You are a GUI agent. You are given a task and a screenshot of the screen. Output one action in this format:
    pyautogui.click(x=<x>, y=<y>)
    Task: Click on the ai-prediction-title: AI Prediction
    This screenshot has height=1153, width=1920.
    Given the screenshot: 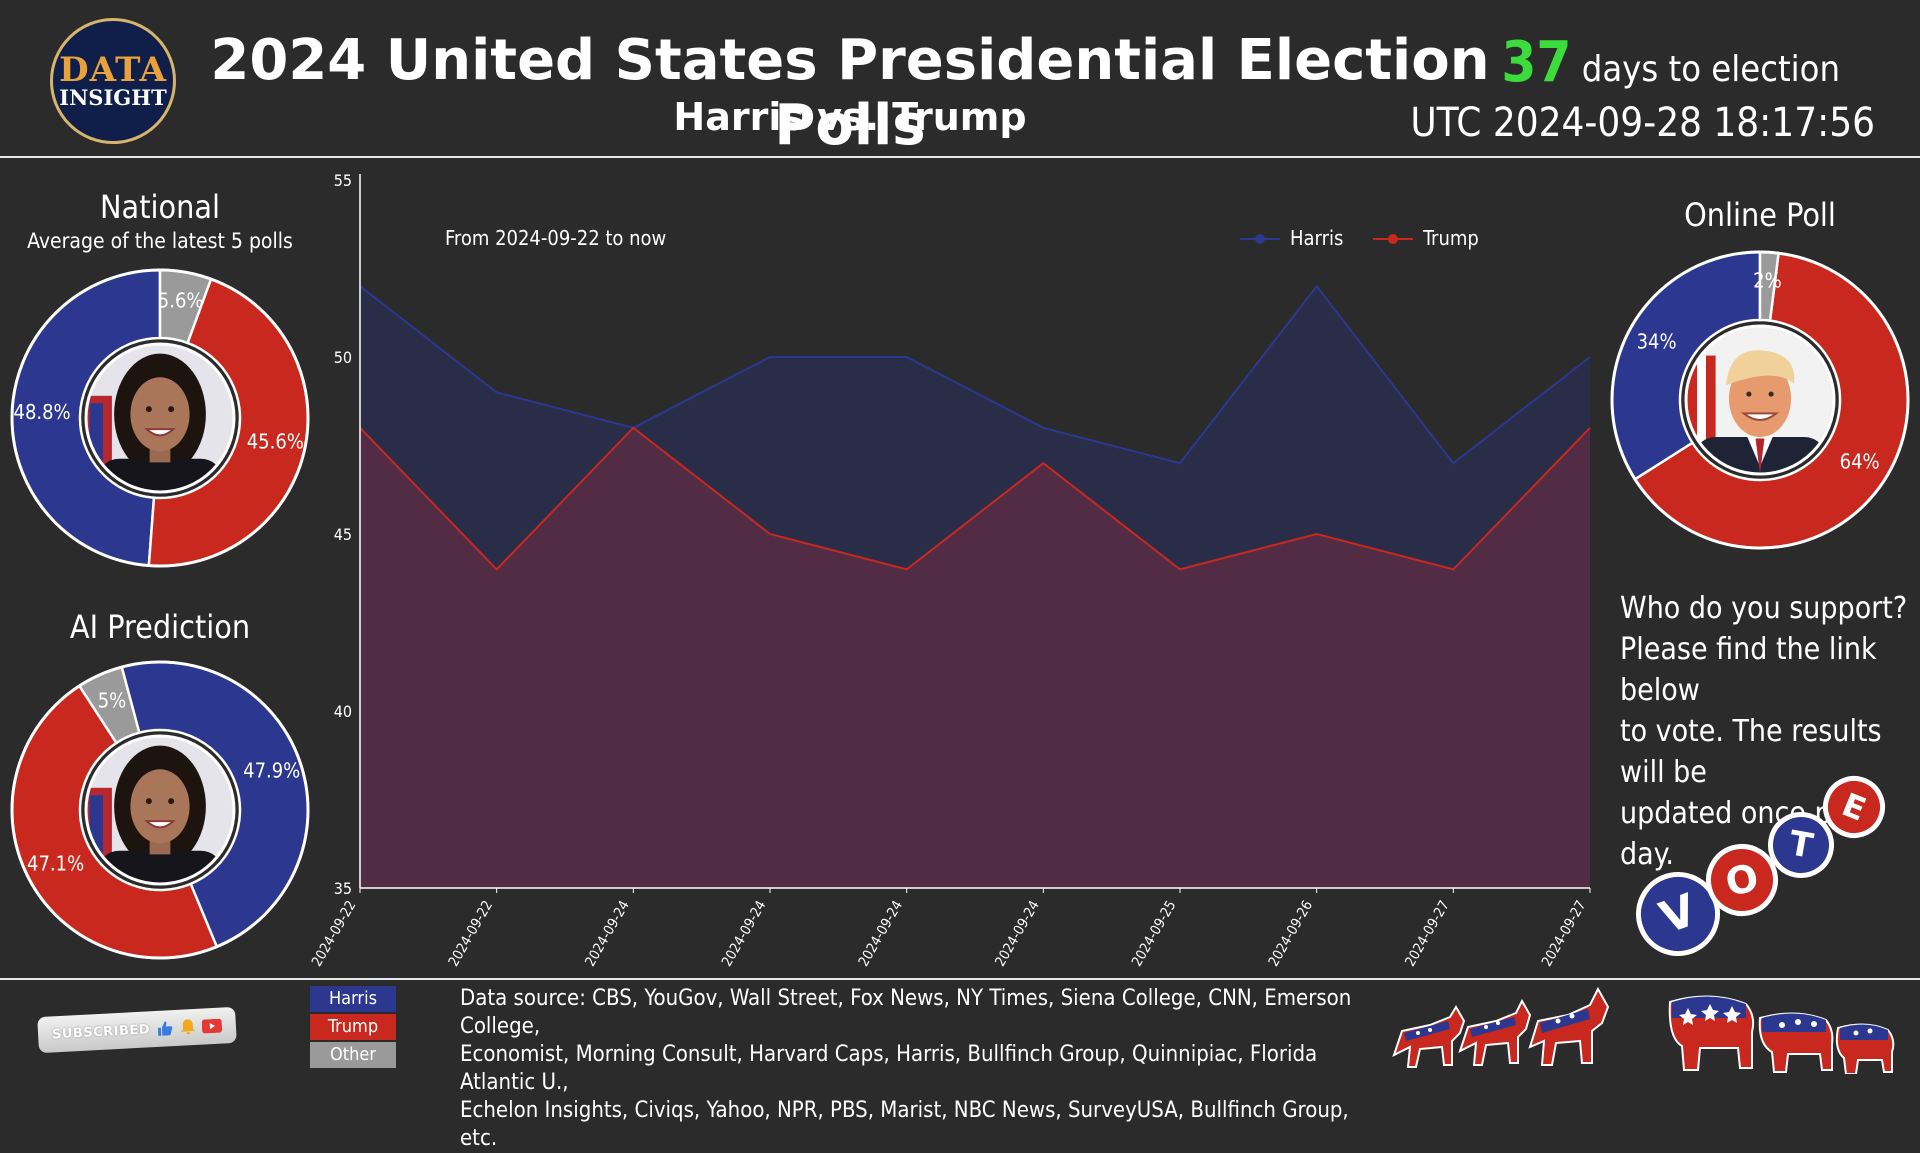 What is the action you would take?
    pyautogui.click(x=160, y=627)
    